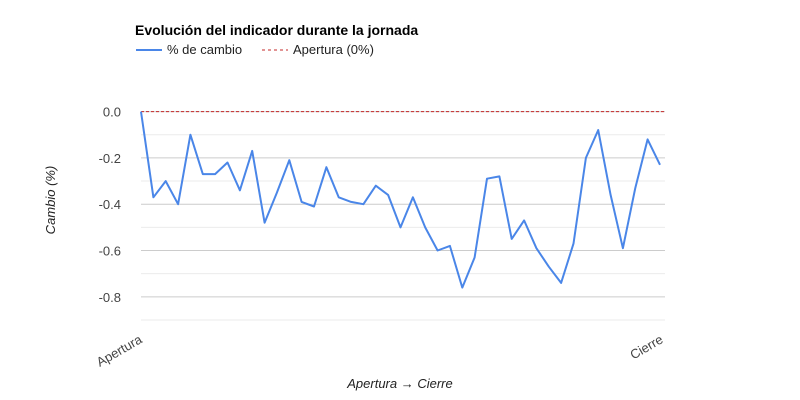 The width and height of the screenshot is (800, 400). I want to click on y-axis-title: Cambio (%), so click(50, 200).